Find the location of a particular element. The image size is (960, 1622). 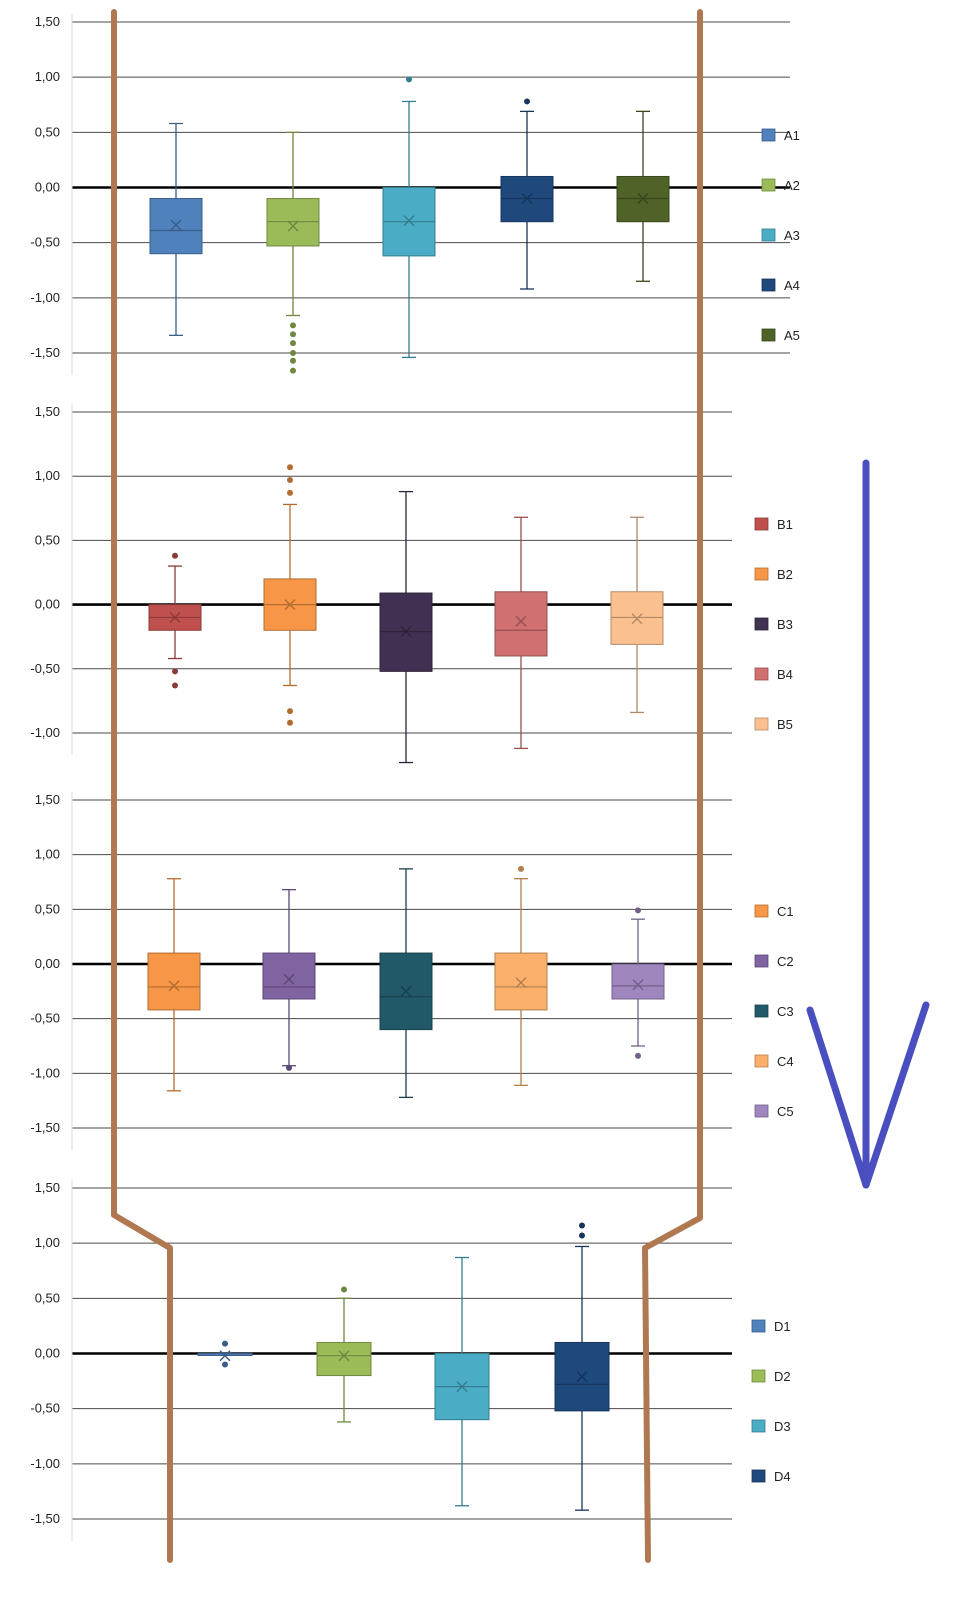

box-c5 is located at coordinates (638, 983).